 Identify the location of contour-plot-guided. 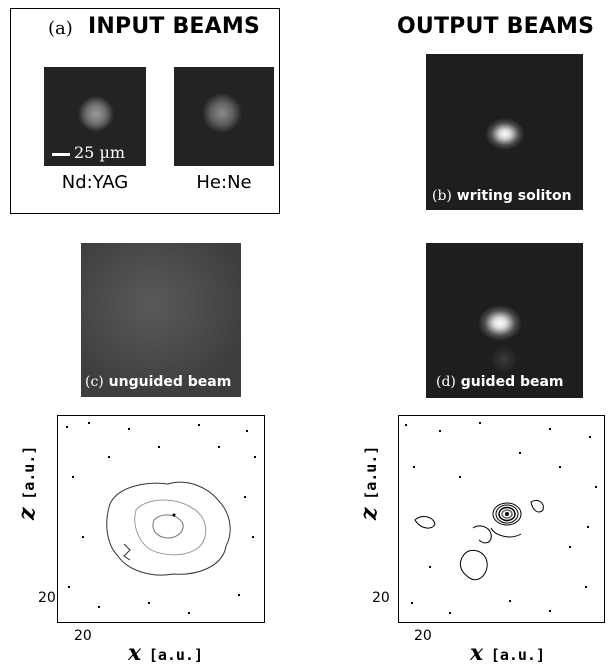
(501, 519).